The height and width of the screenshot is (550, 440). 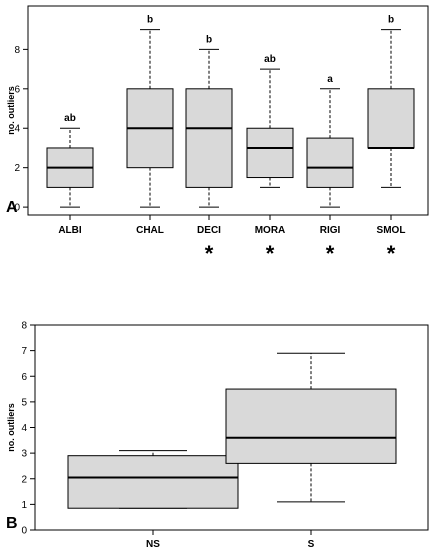 What do you see at coordinates (270, 153) in the screenshot?
I see `panel-a-mora-box` at bounding box center [270, 153].